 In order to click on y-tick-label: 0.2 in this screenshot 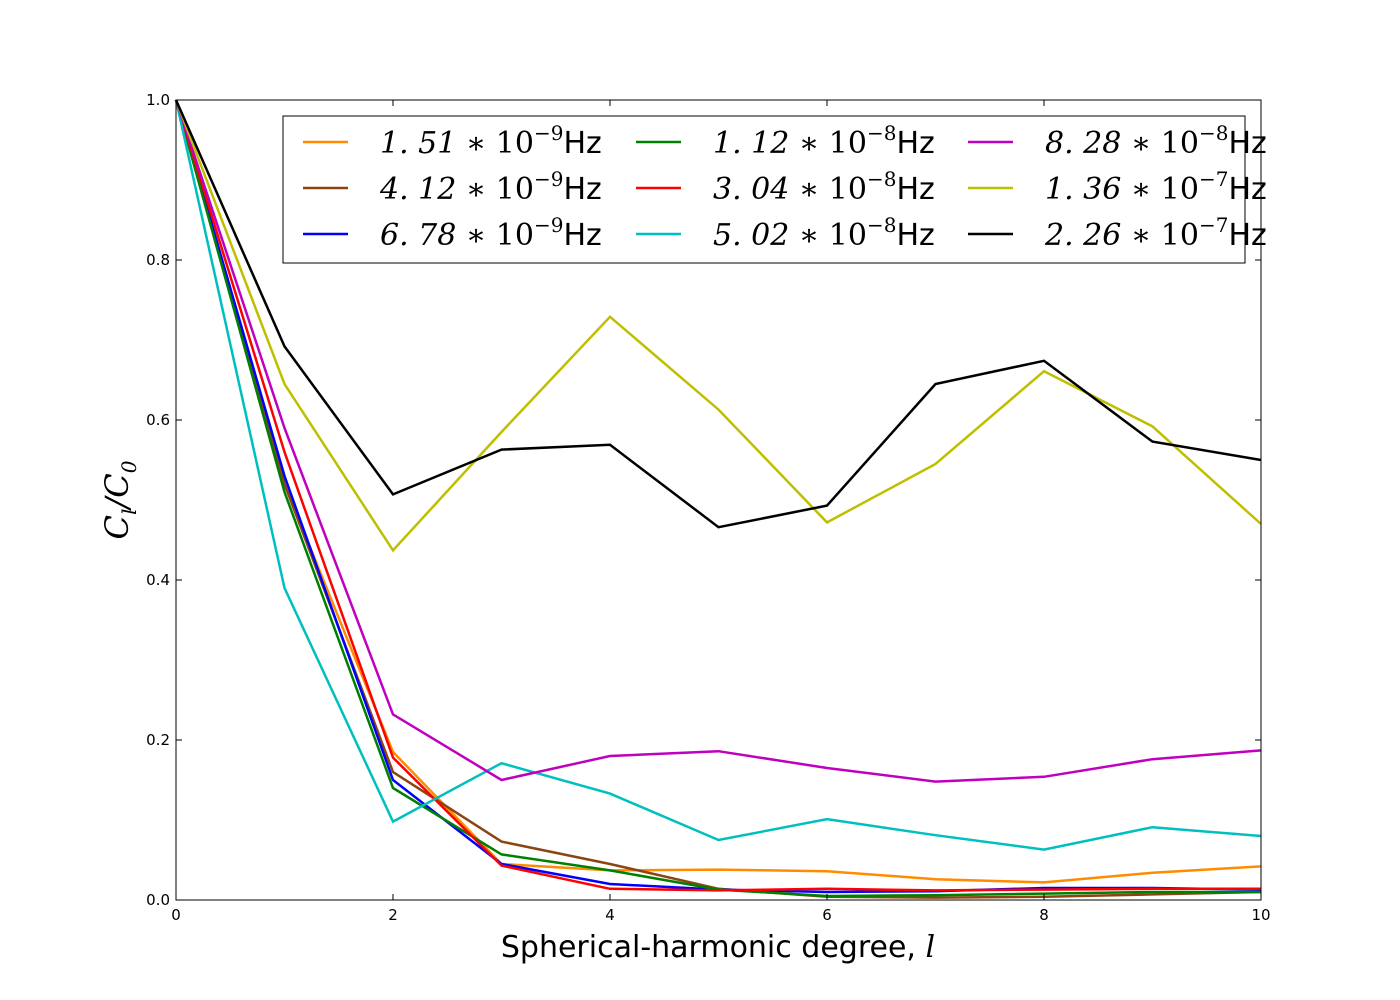, I will do `click(158, 740)`.